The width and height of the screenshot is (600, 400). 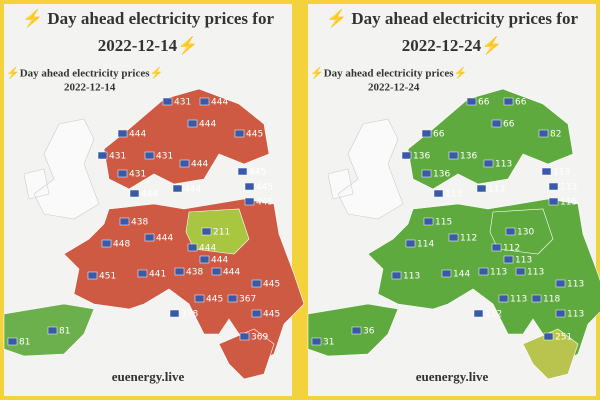 What do you see at coordinates (461, 275) in the screenshot?
I see `price-label: 144` at bounding box center [461, 275].